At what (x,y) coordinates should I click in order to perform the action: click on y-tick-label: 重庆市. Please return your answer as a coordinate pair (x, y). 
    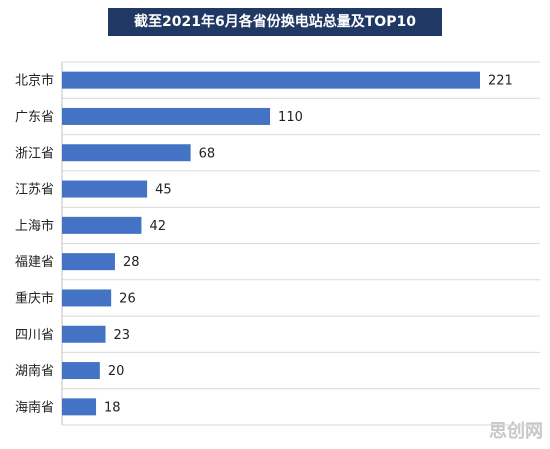
    Looking at the image, I should click on (34, 298).